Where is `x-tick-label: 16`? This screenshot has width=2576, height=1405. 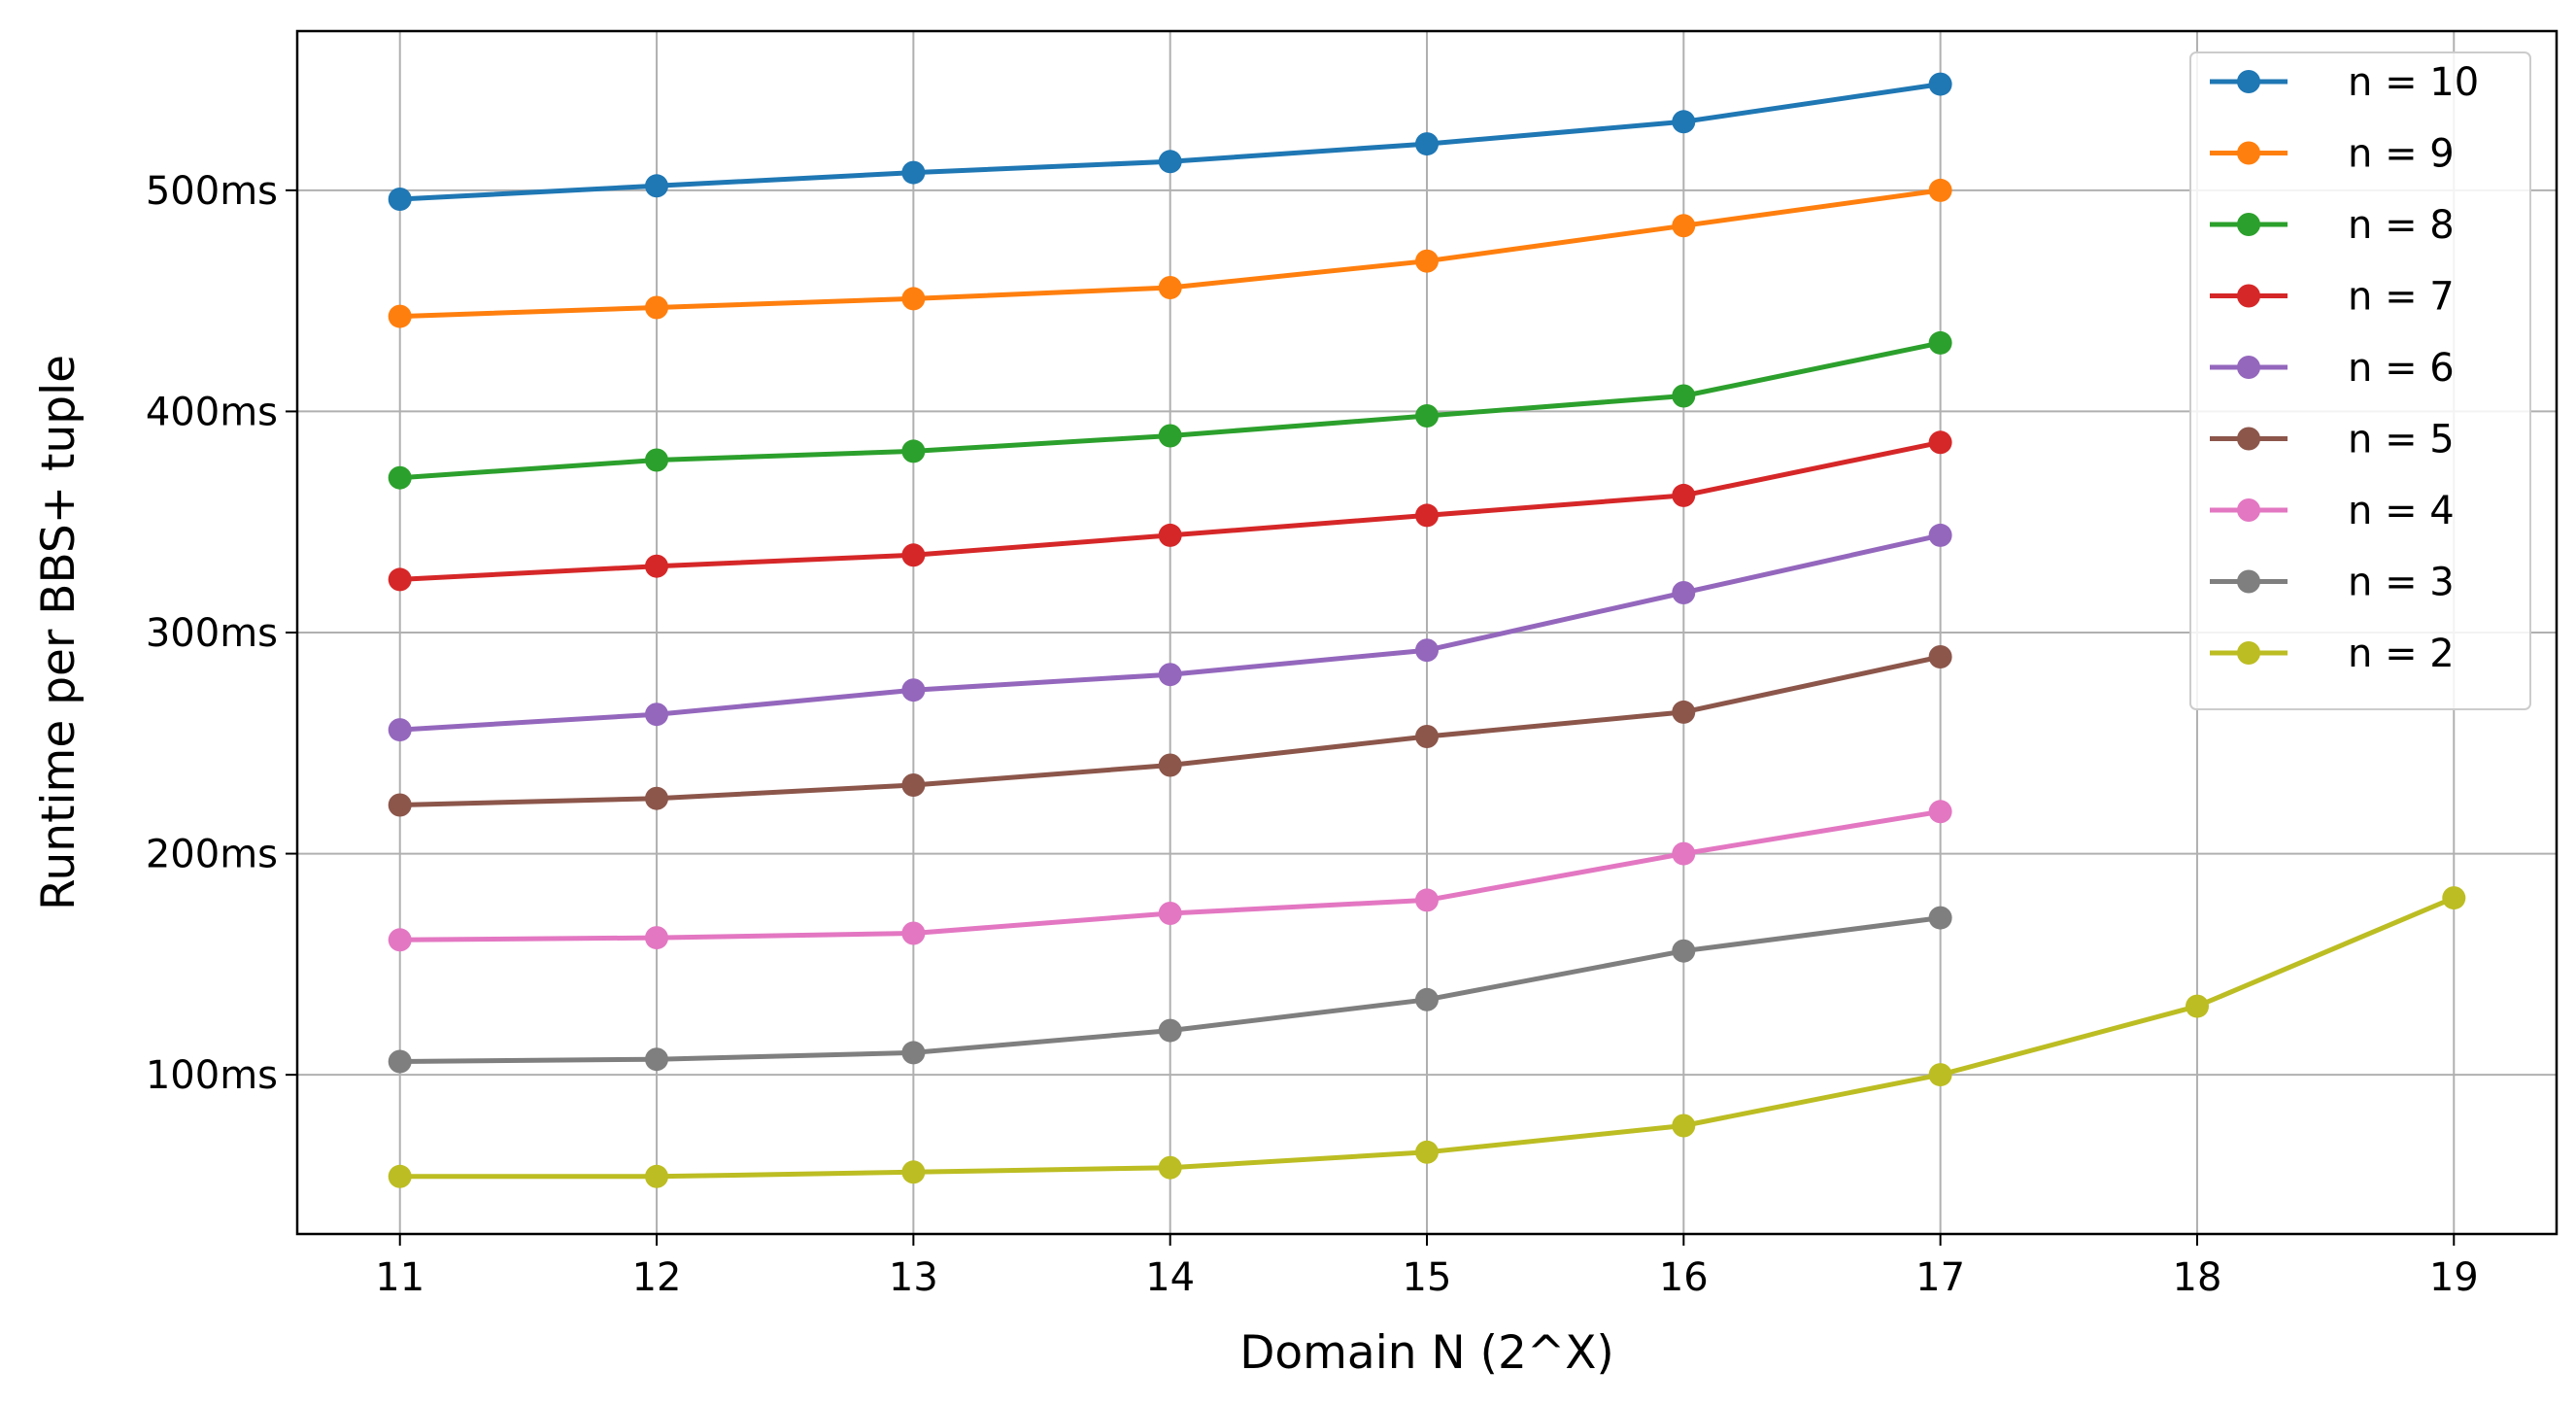 x-tick-label: 16 is located at coordinates (1684, 1278).